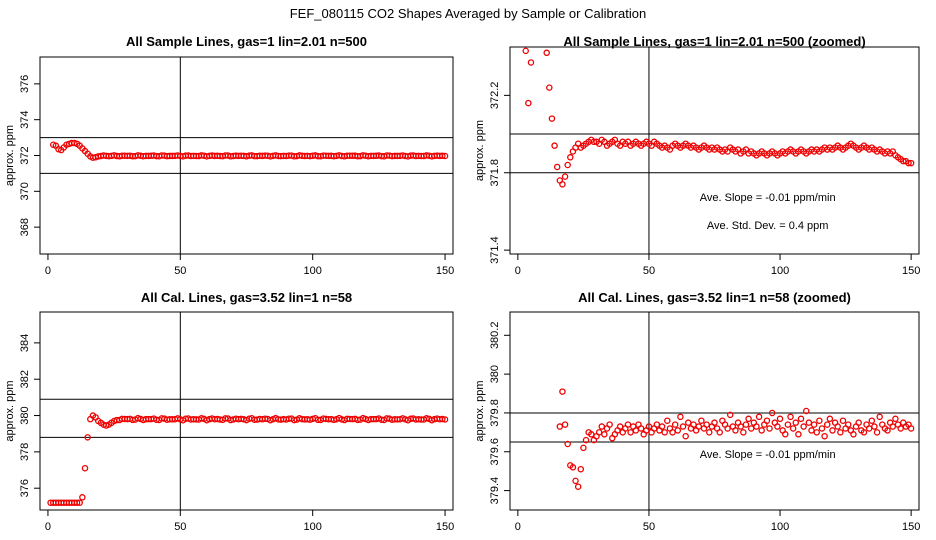 This screenshot has width=936, height=540. What do you see at coordinates (495, 413) in the screenshot?
I see `y-tick-label: 379.8` at bounding box center [495, 413].